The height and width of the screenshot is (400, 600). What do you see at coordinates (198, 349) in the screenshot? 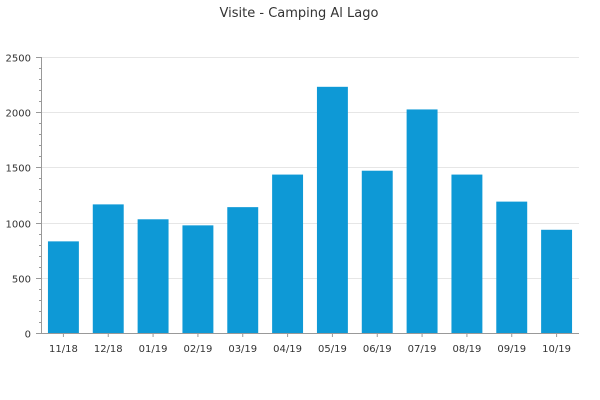
I see `x-tick-label: 02/19` at bounding box center [198, 349].